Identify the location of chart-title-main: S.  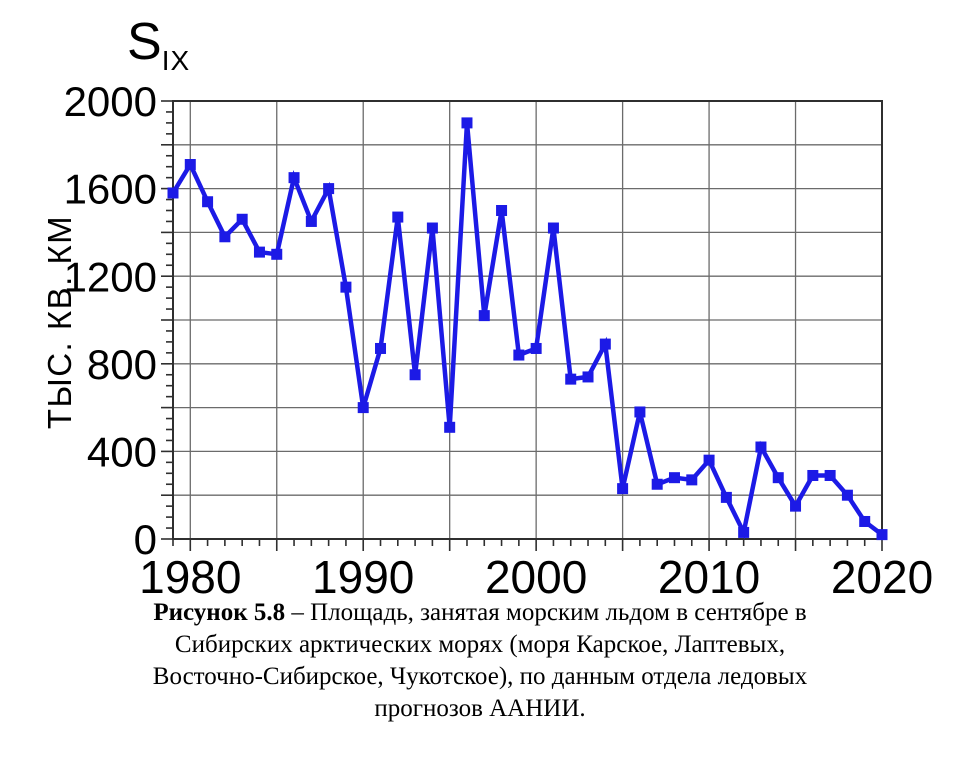
(144, 42).